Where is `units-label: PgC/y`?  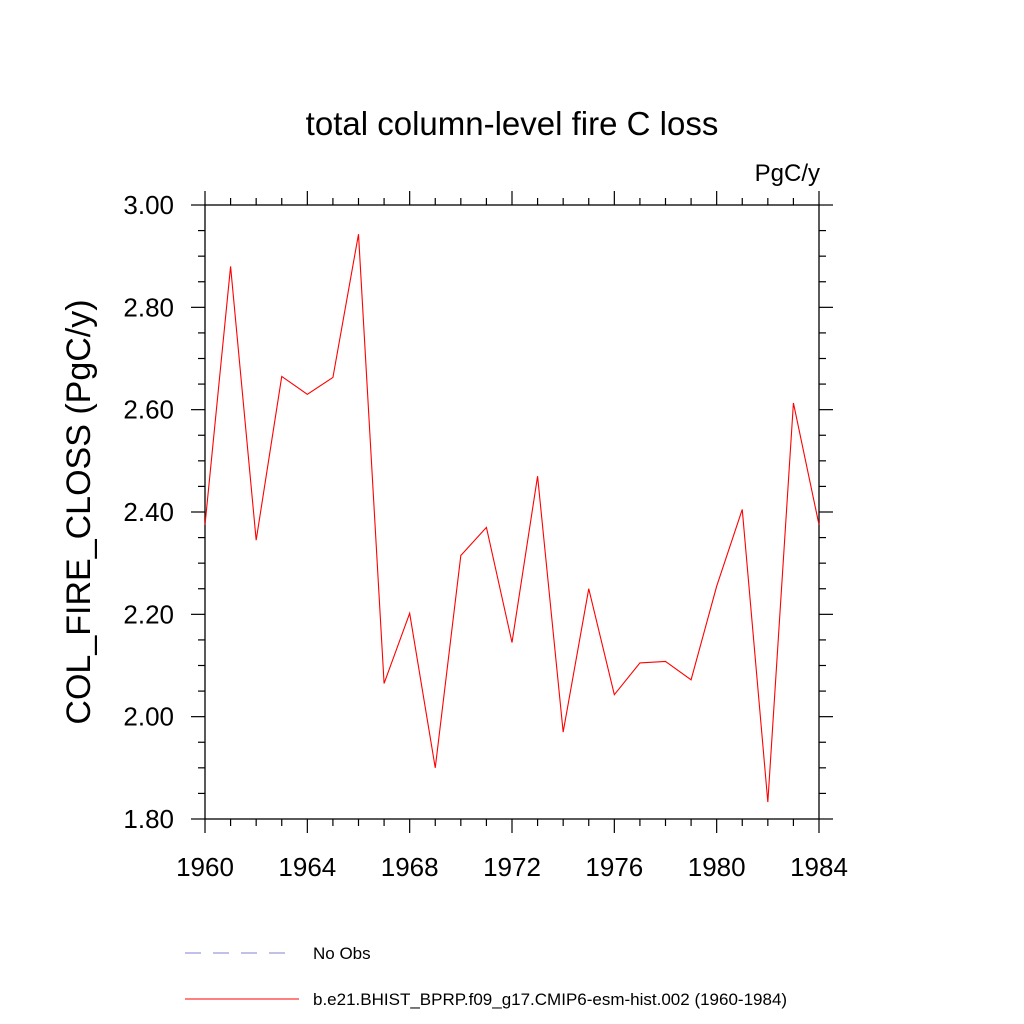 units-label: PgC/y is located at coordinates (787, 173).